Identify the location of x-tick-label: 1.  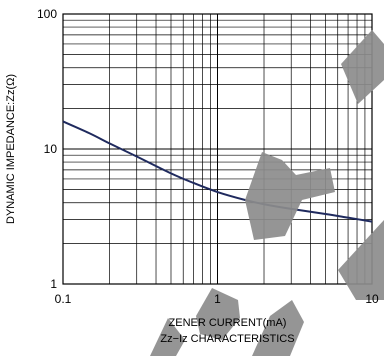
(217, 299).